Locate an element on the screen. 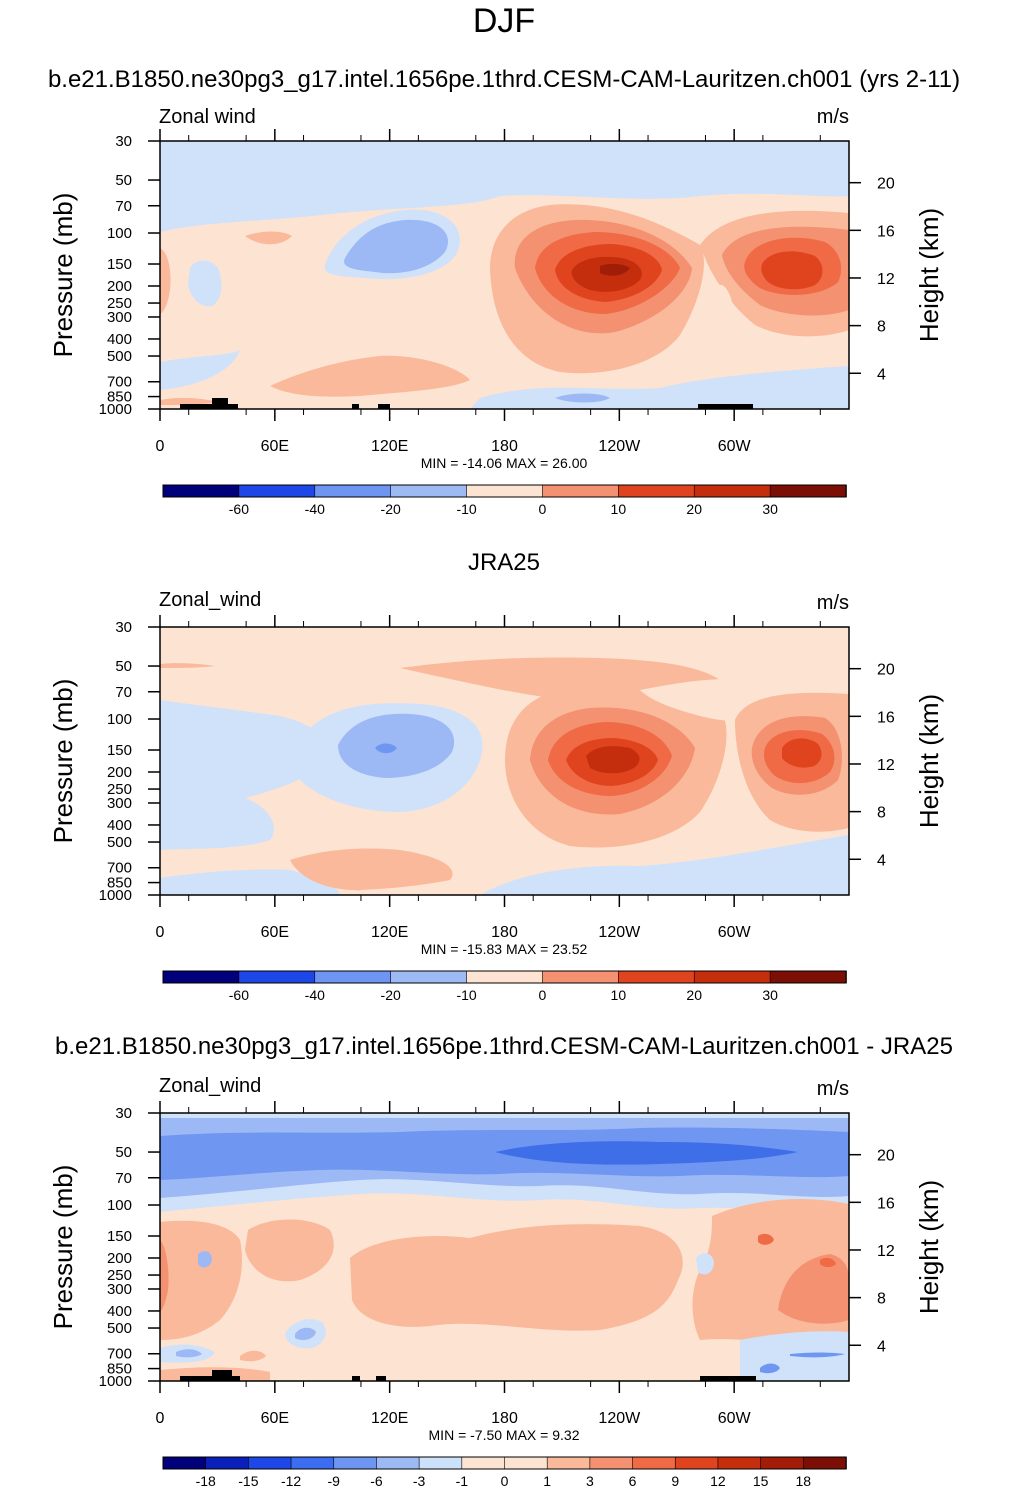 This screenshot has height=1492, width=1009. pressure-tick-label: 100 is located at coordinates (119, 1205).